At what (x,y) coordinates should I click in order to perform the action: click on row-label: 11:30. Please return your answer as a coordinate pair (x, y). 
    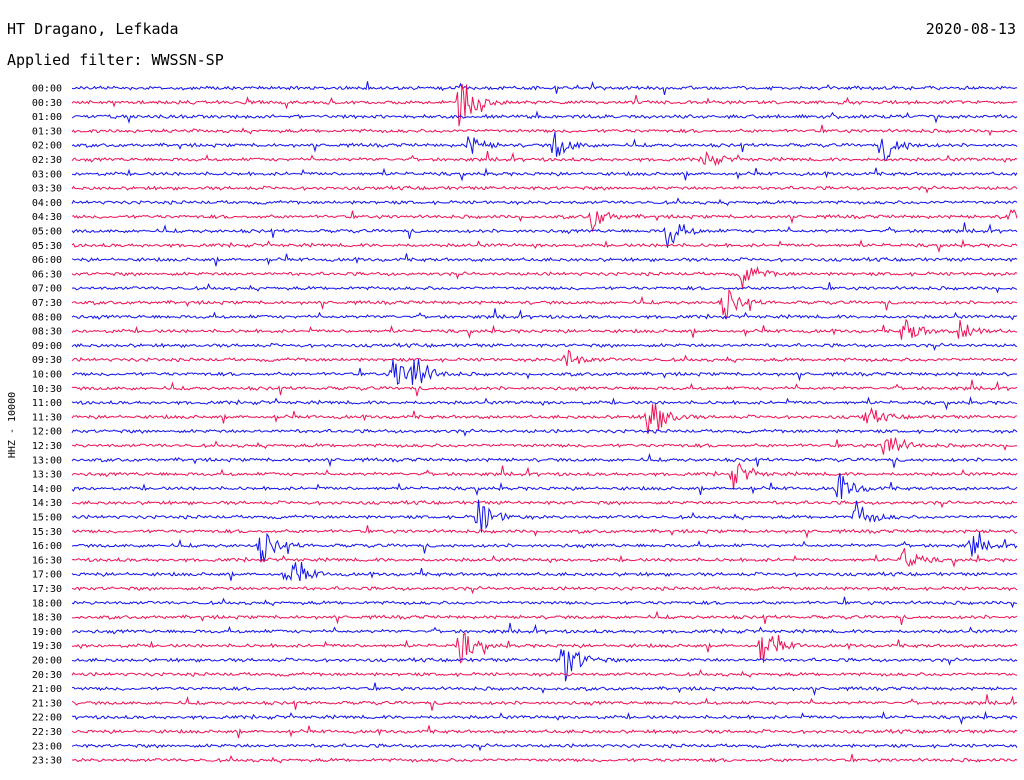
    Looking at the image, I should click on (47, 417).